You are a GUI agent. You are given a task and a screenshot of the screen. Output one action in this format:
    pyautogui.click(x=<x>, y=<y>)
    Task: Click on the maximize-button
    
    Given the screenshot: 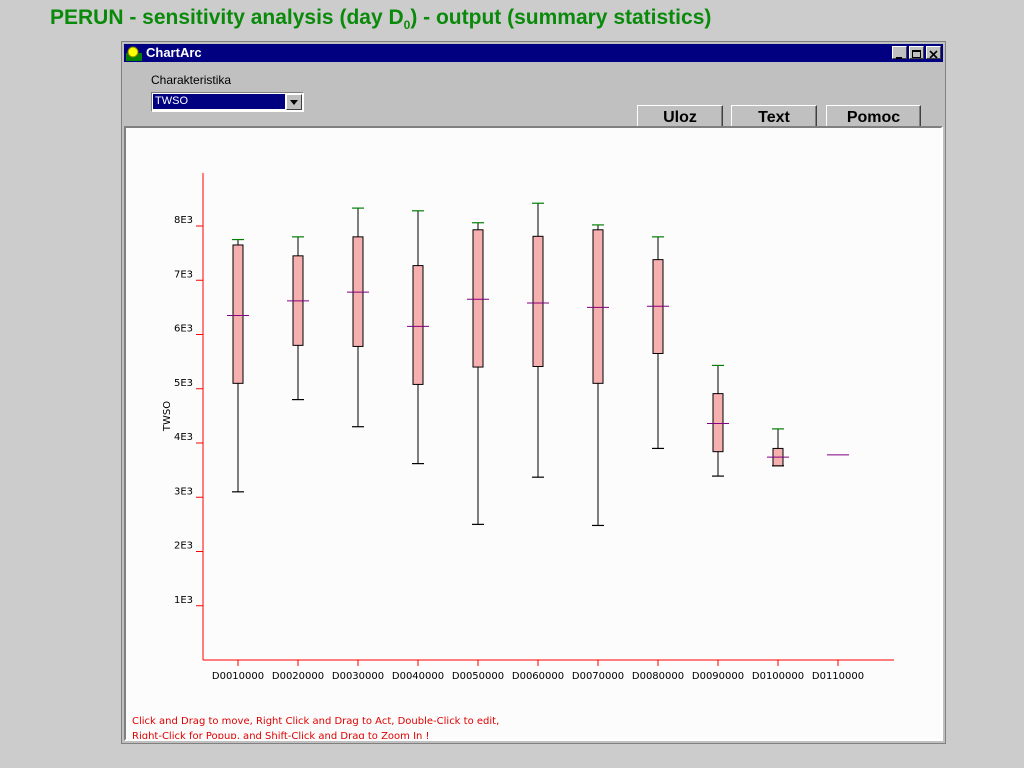 What is the action you would take?
    pyautogui.click(x=916, y=52)
    